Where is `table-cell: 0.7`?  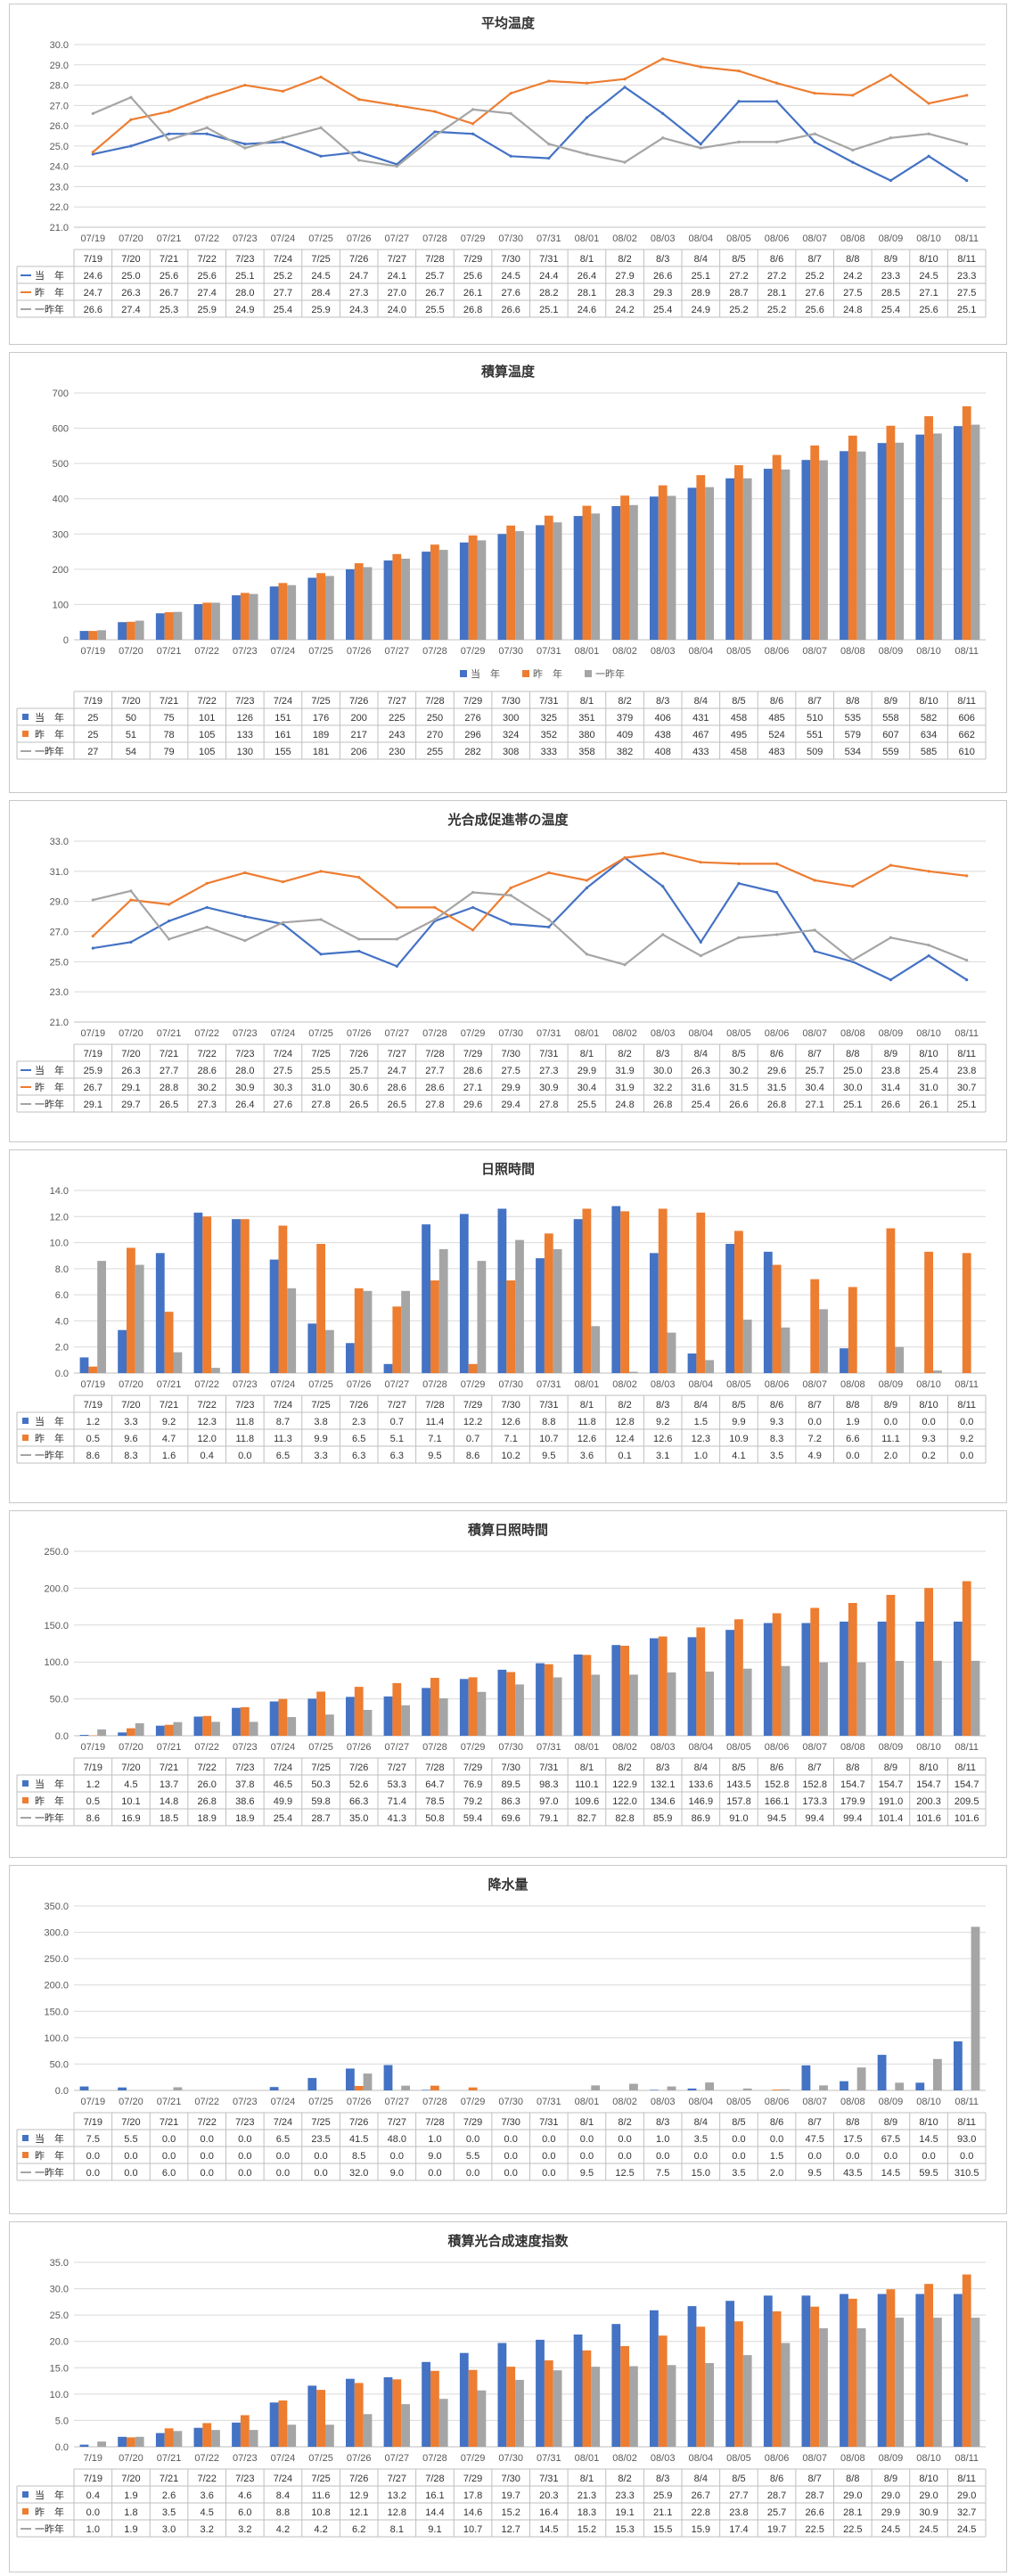 table-cell: 0.7 is located at coordinates (472, 1439).